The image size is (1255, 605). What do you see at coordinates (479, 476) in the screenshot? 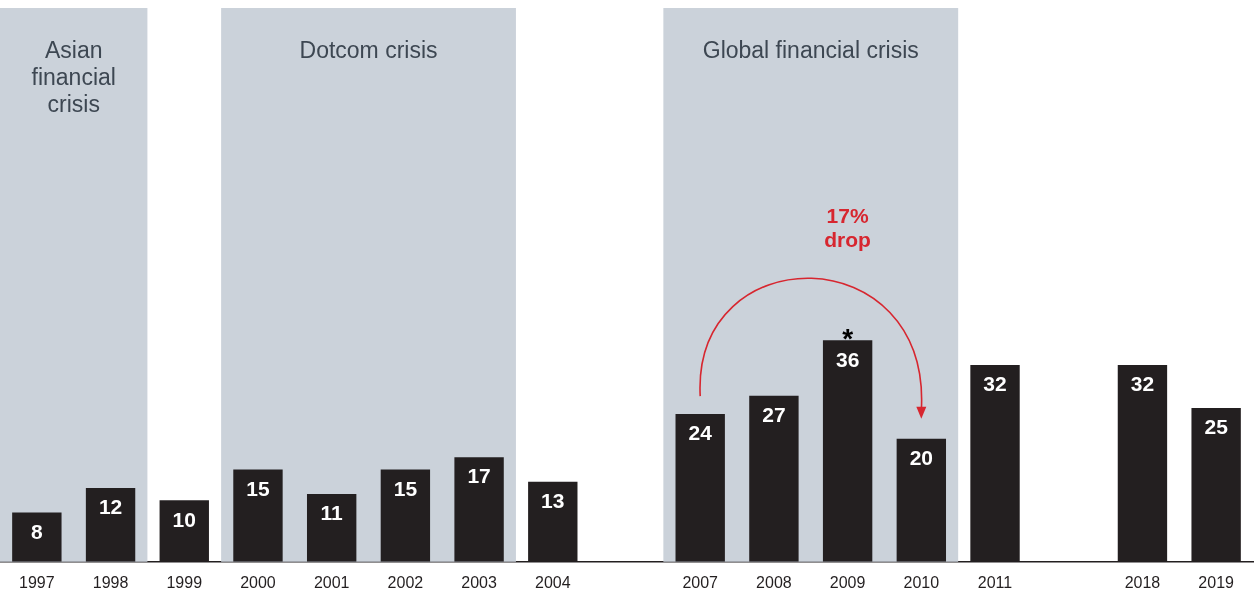
I see `data-label: 17` at bounding box center [479, 476].